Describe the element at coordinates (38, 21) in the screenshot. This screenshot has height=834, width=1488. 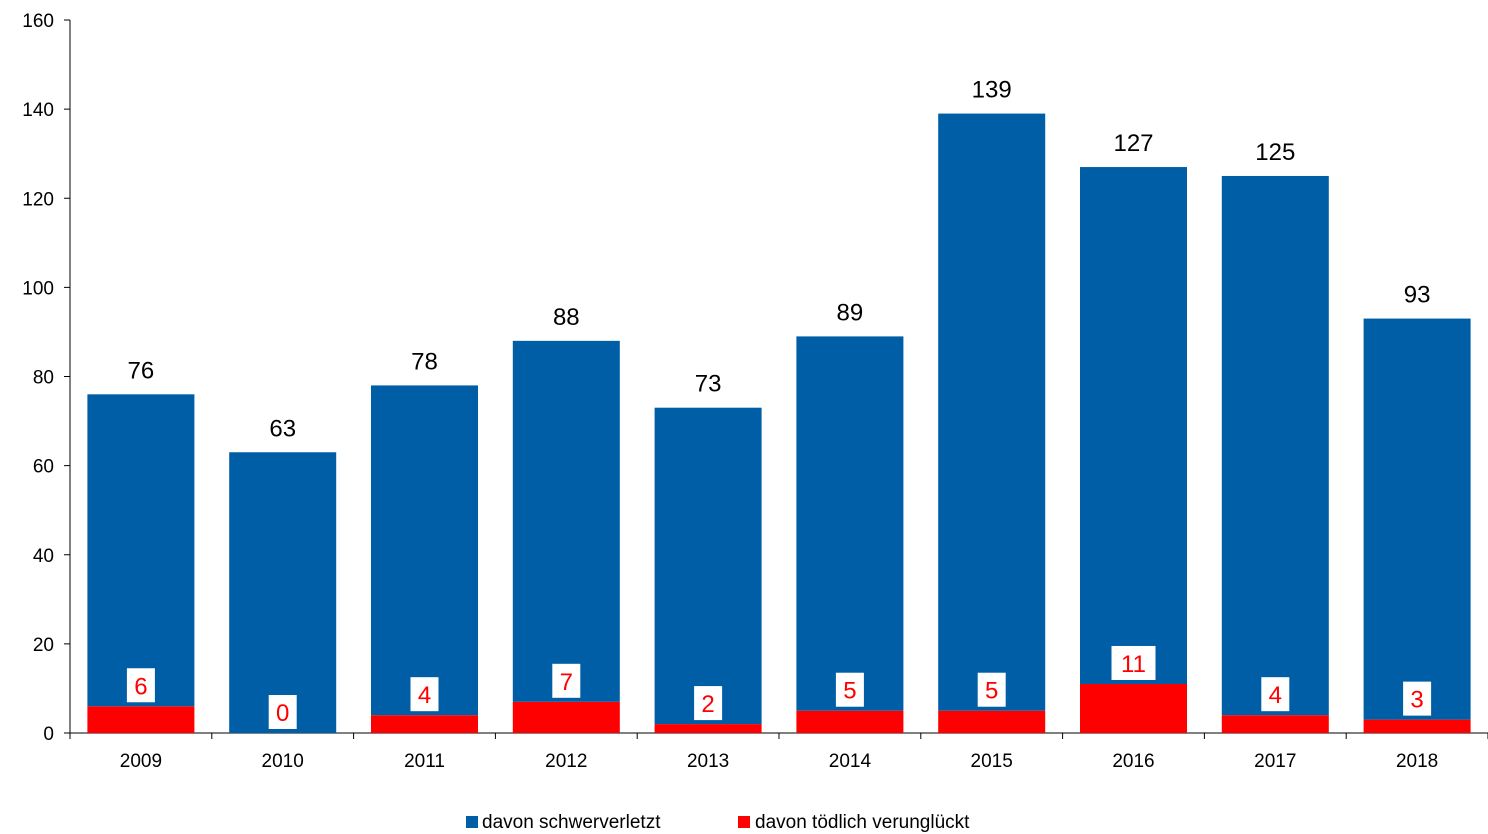
I see `y-tick-label: 160` at that location.